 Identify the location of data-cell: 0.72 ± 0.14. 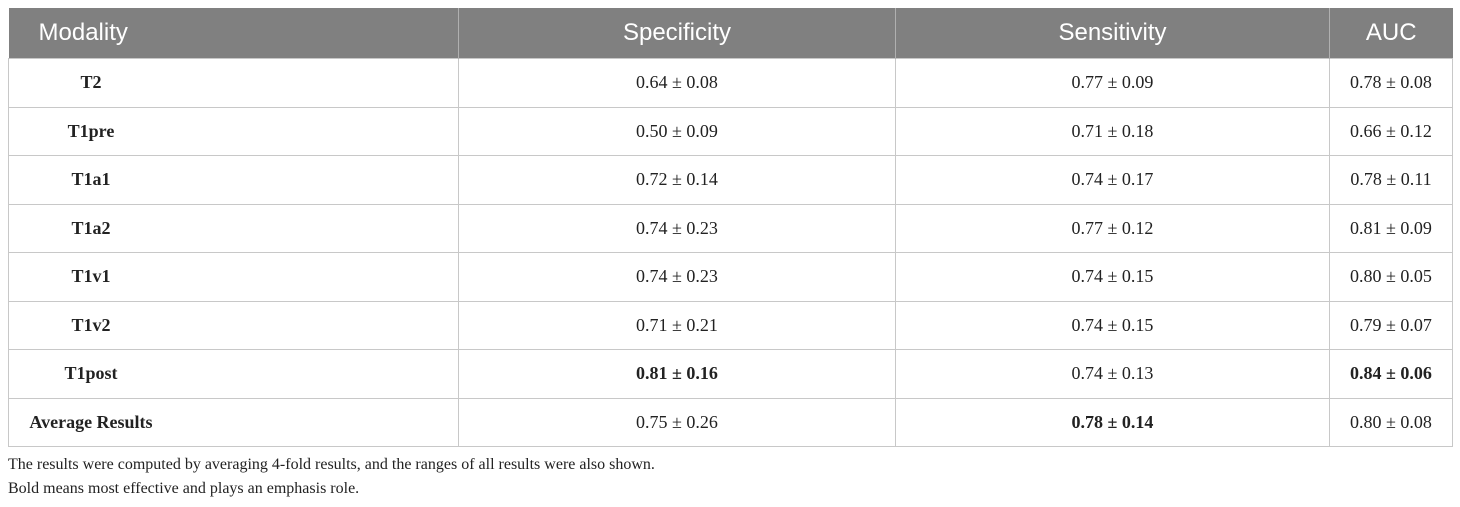
(677, 180).